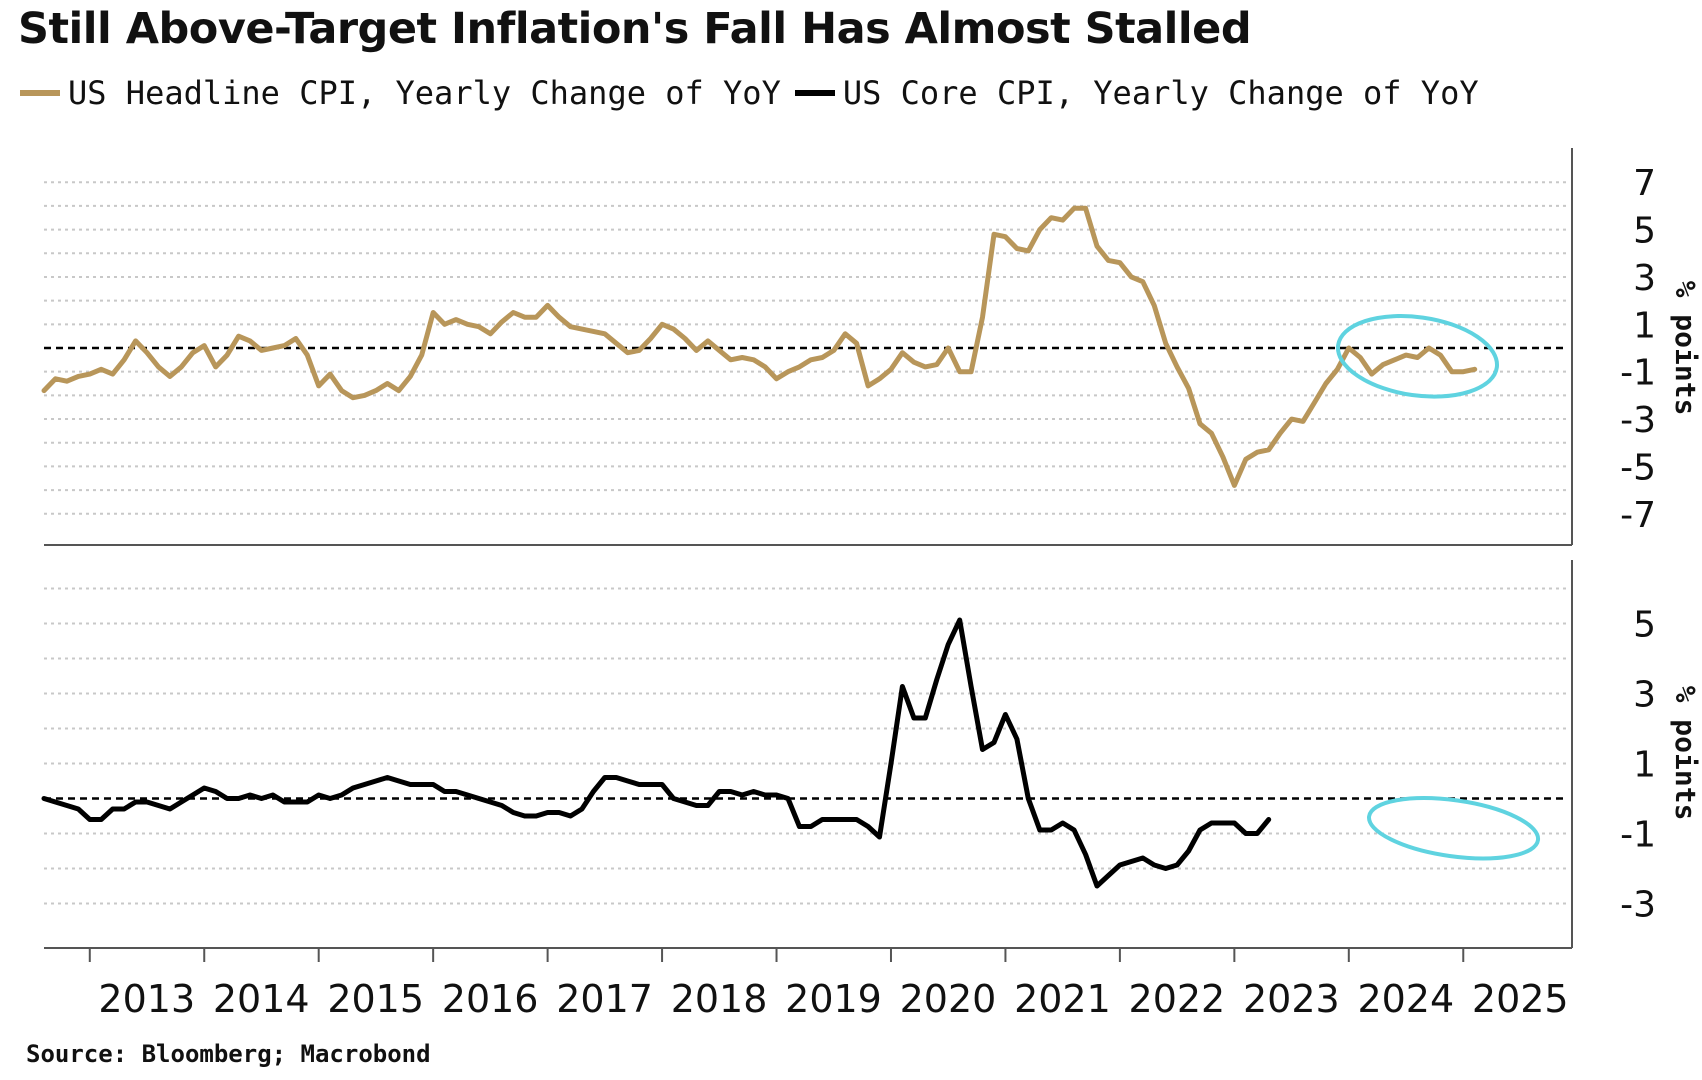  I want to click on legend-item-headline: US Headline CPI, Yearly Change of YoY, so click(400, 93).